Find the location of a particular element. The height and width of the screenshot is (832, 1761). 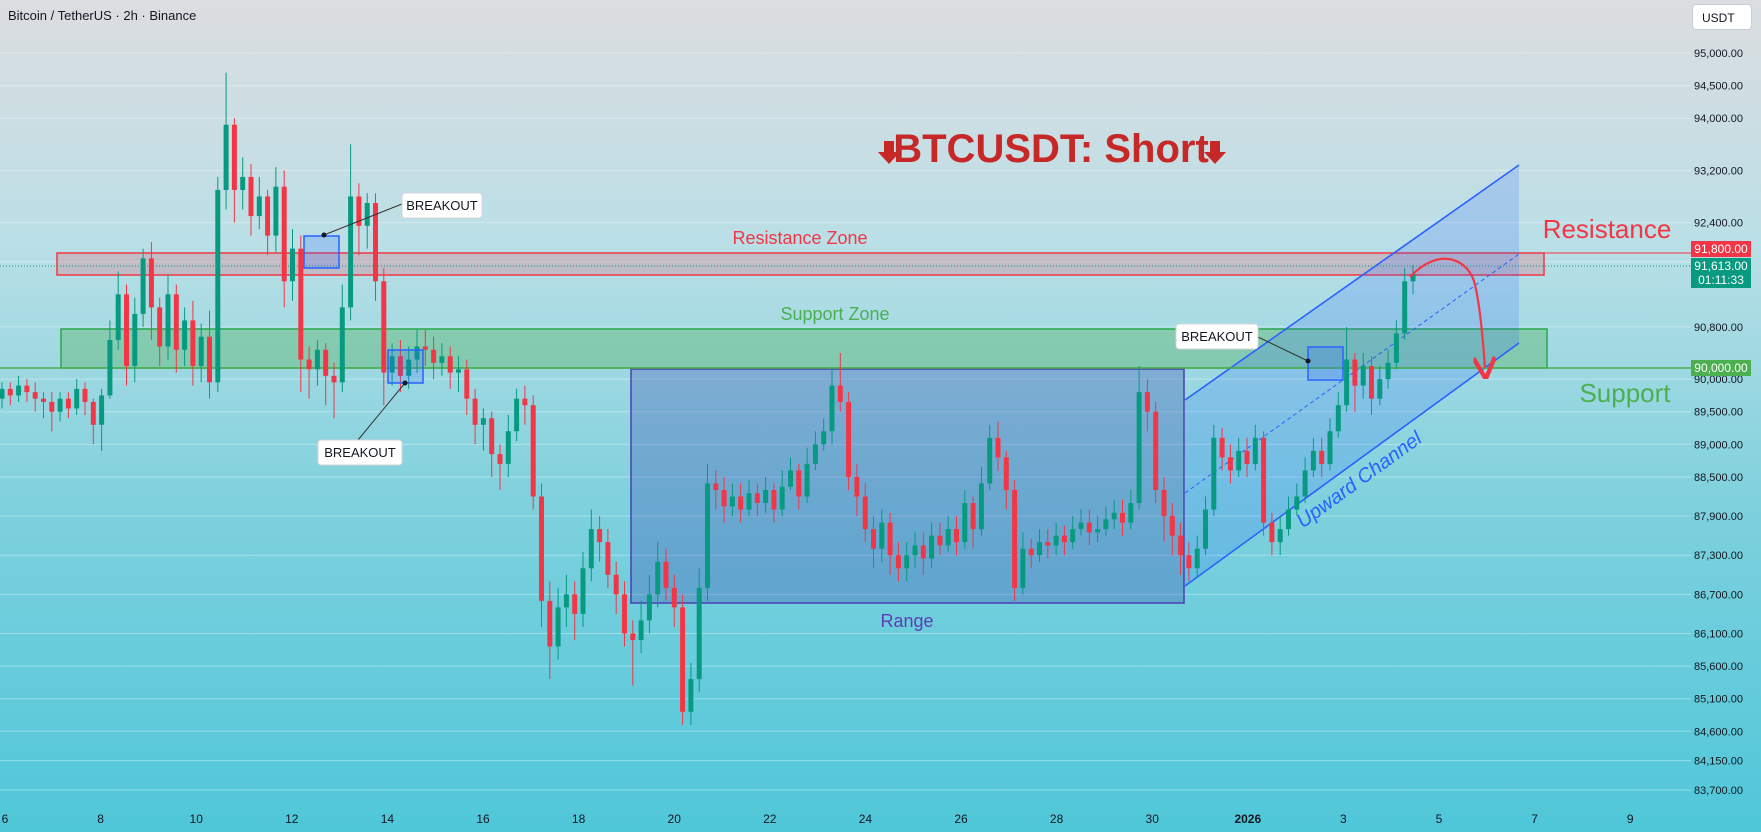

currency-button: USDT is located at coordinates (1722, 17).